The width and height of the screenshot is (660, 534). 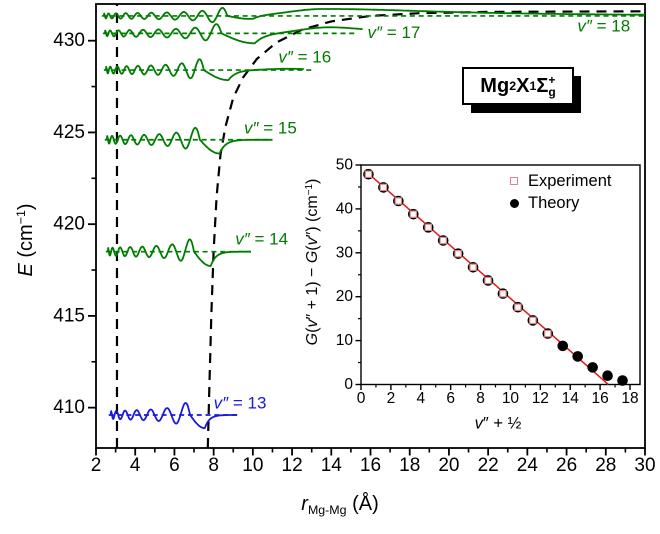 What do you see at coordinates (340, 505) in the screenshot?
I see `main-x-axis-title: rMg-Mg (Å)` at bounding box center [340, 505].